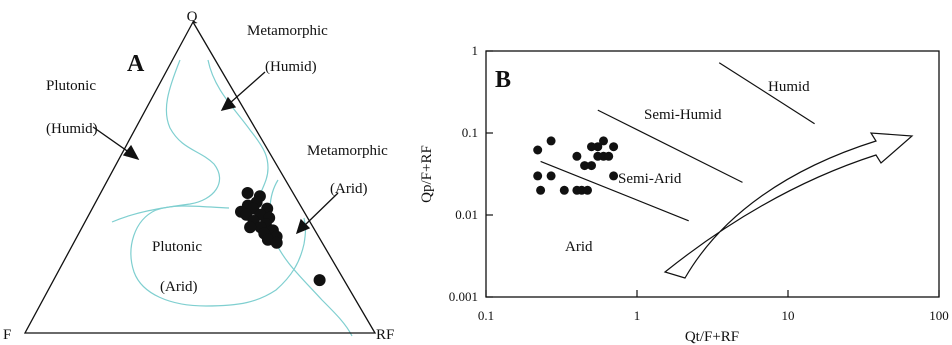 This screenshot has width=952, height=345. What do you see at coordinates (712, 337) in the screenshot?
I see `x-axis-title: Qt/F+RF` at bounding box center [712, 337].